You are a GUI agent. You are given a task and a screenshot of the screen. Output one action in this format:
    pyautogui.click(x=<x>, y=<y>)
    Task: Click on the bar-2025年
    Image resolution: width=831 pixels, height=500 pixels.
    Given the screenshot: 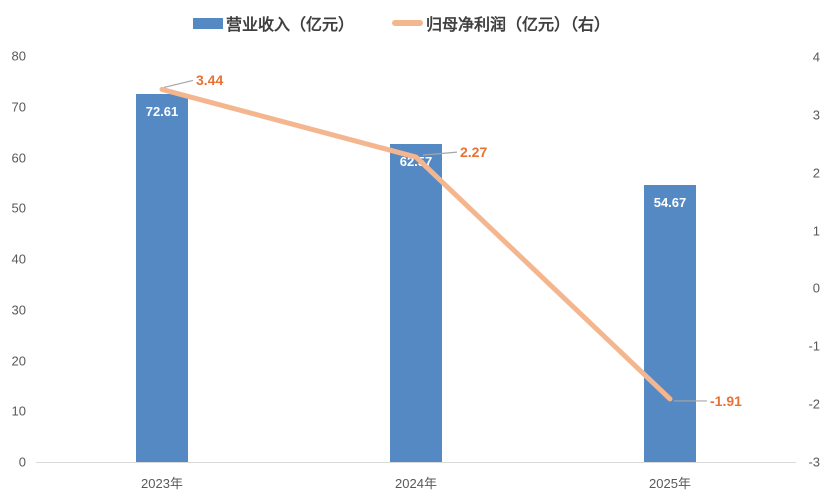 What is the action you would take?
    pyautogui.click(x=670, y=323)
    